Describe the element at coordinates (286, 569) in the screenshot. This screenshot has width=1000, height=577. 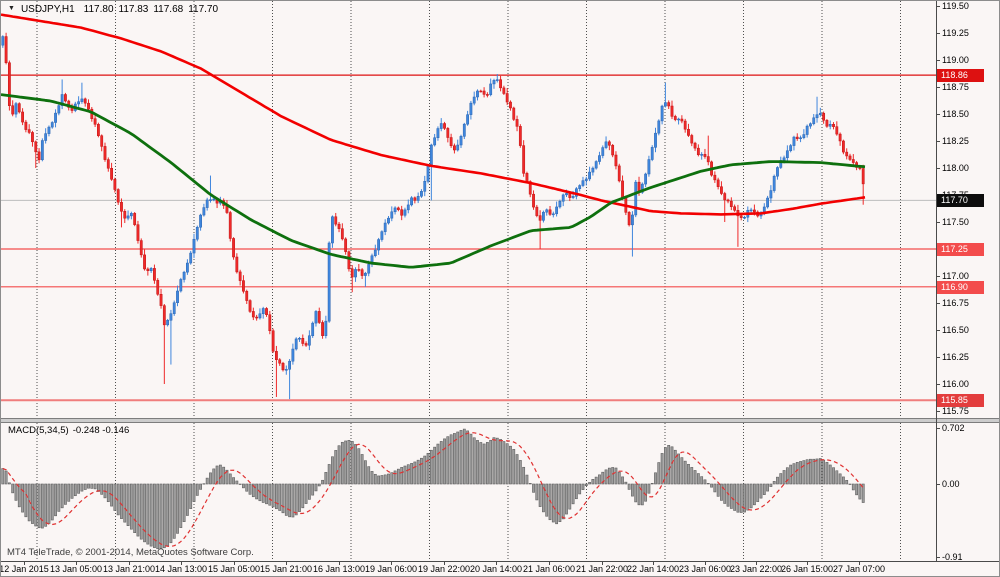
I see `time-axis-label: 15 Jan 21:00` at that location.